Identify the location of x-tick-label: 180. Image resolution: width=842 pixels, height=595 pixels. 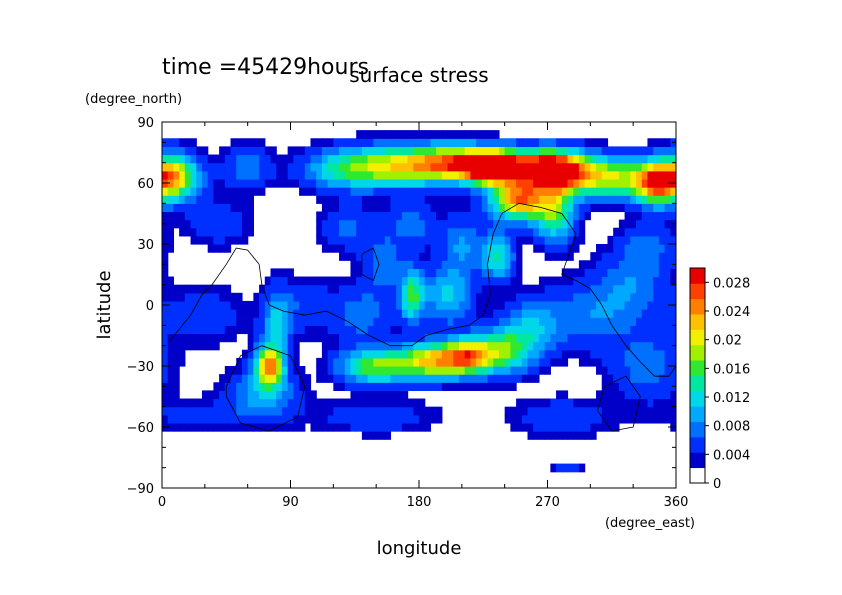
(419, 502).